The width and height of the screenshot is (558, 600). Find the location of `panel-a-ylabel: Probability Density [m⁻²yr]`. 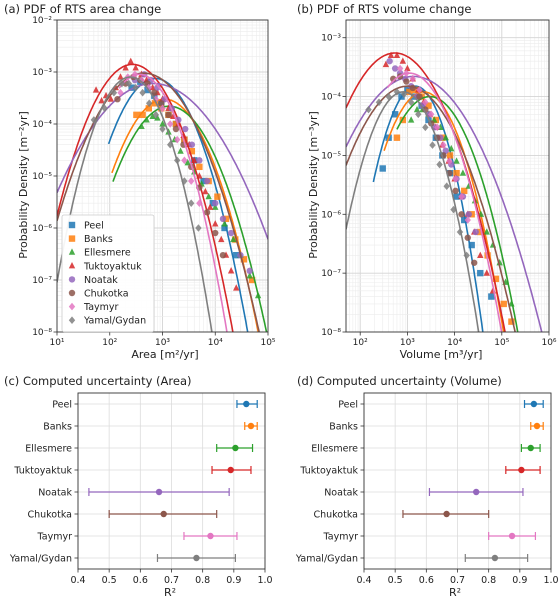

panel-a-ylabel: Probability Density [m⁻²yr] is located at coordinates (23, 185).